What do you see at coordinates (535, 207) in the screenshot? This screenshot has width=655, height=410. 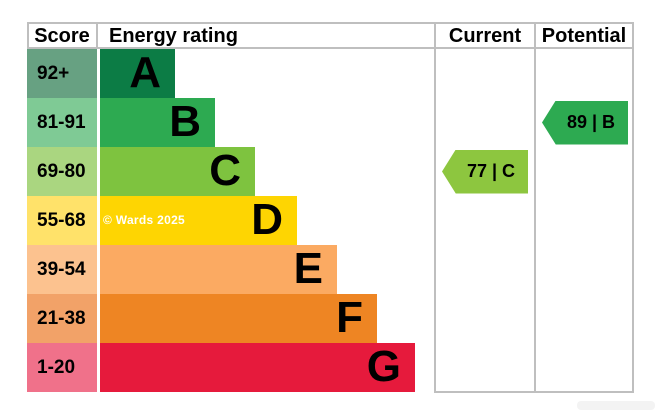 I see `current-column-right-border` at bounding box center [535, 207].